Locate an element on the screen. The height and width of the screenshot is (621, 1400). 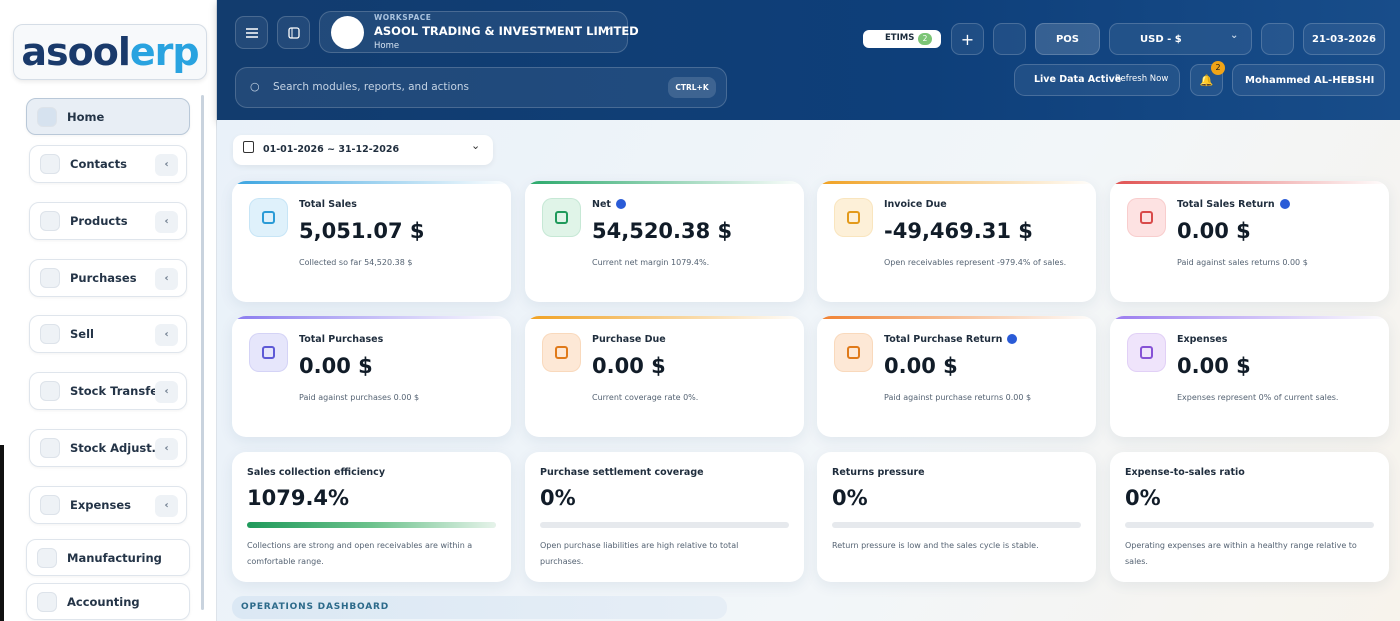
menu-item: Purchases ‹ is located at coordinates (108, 278).